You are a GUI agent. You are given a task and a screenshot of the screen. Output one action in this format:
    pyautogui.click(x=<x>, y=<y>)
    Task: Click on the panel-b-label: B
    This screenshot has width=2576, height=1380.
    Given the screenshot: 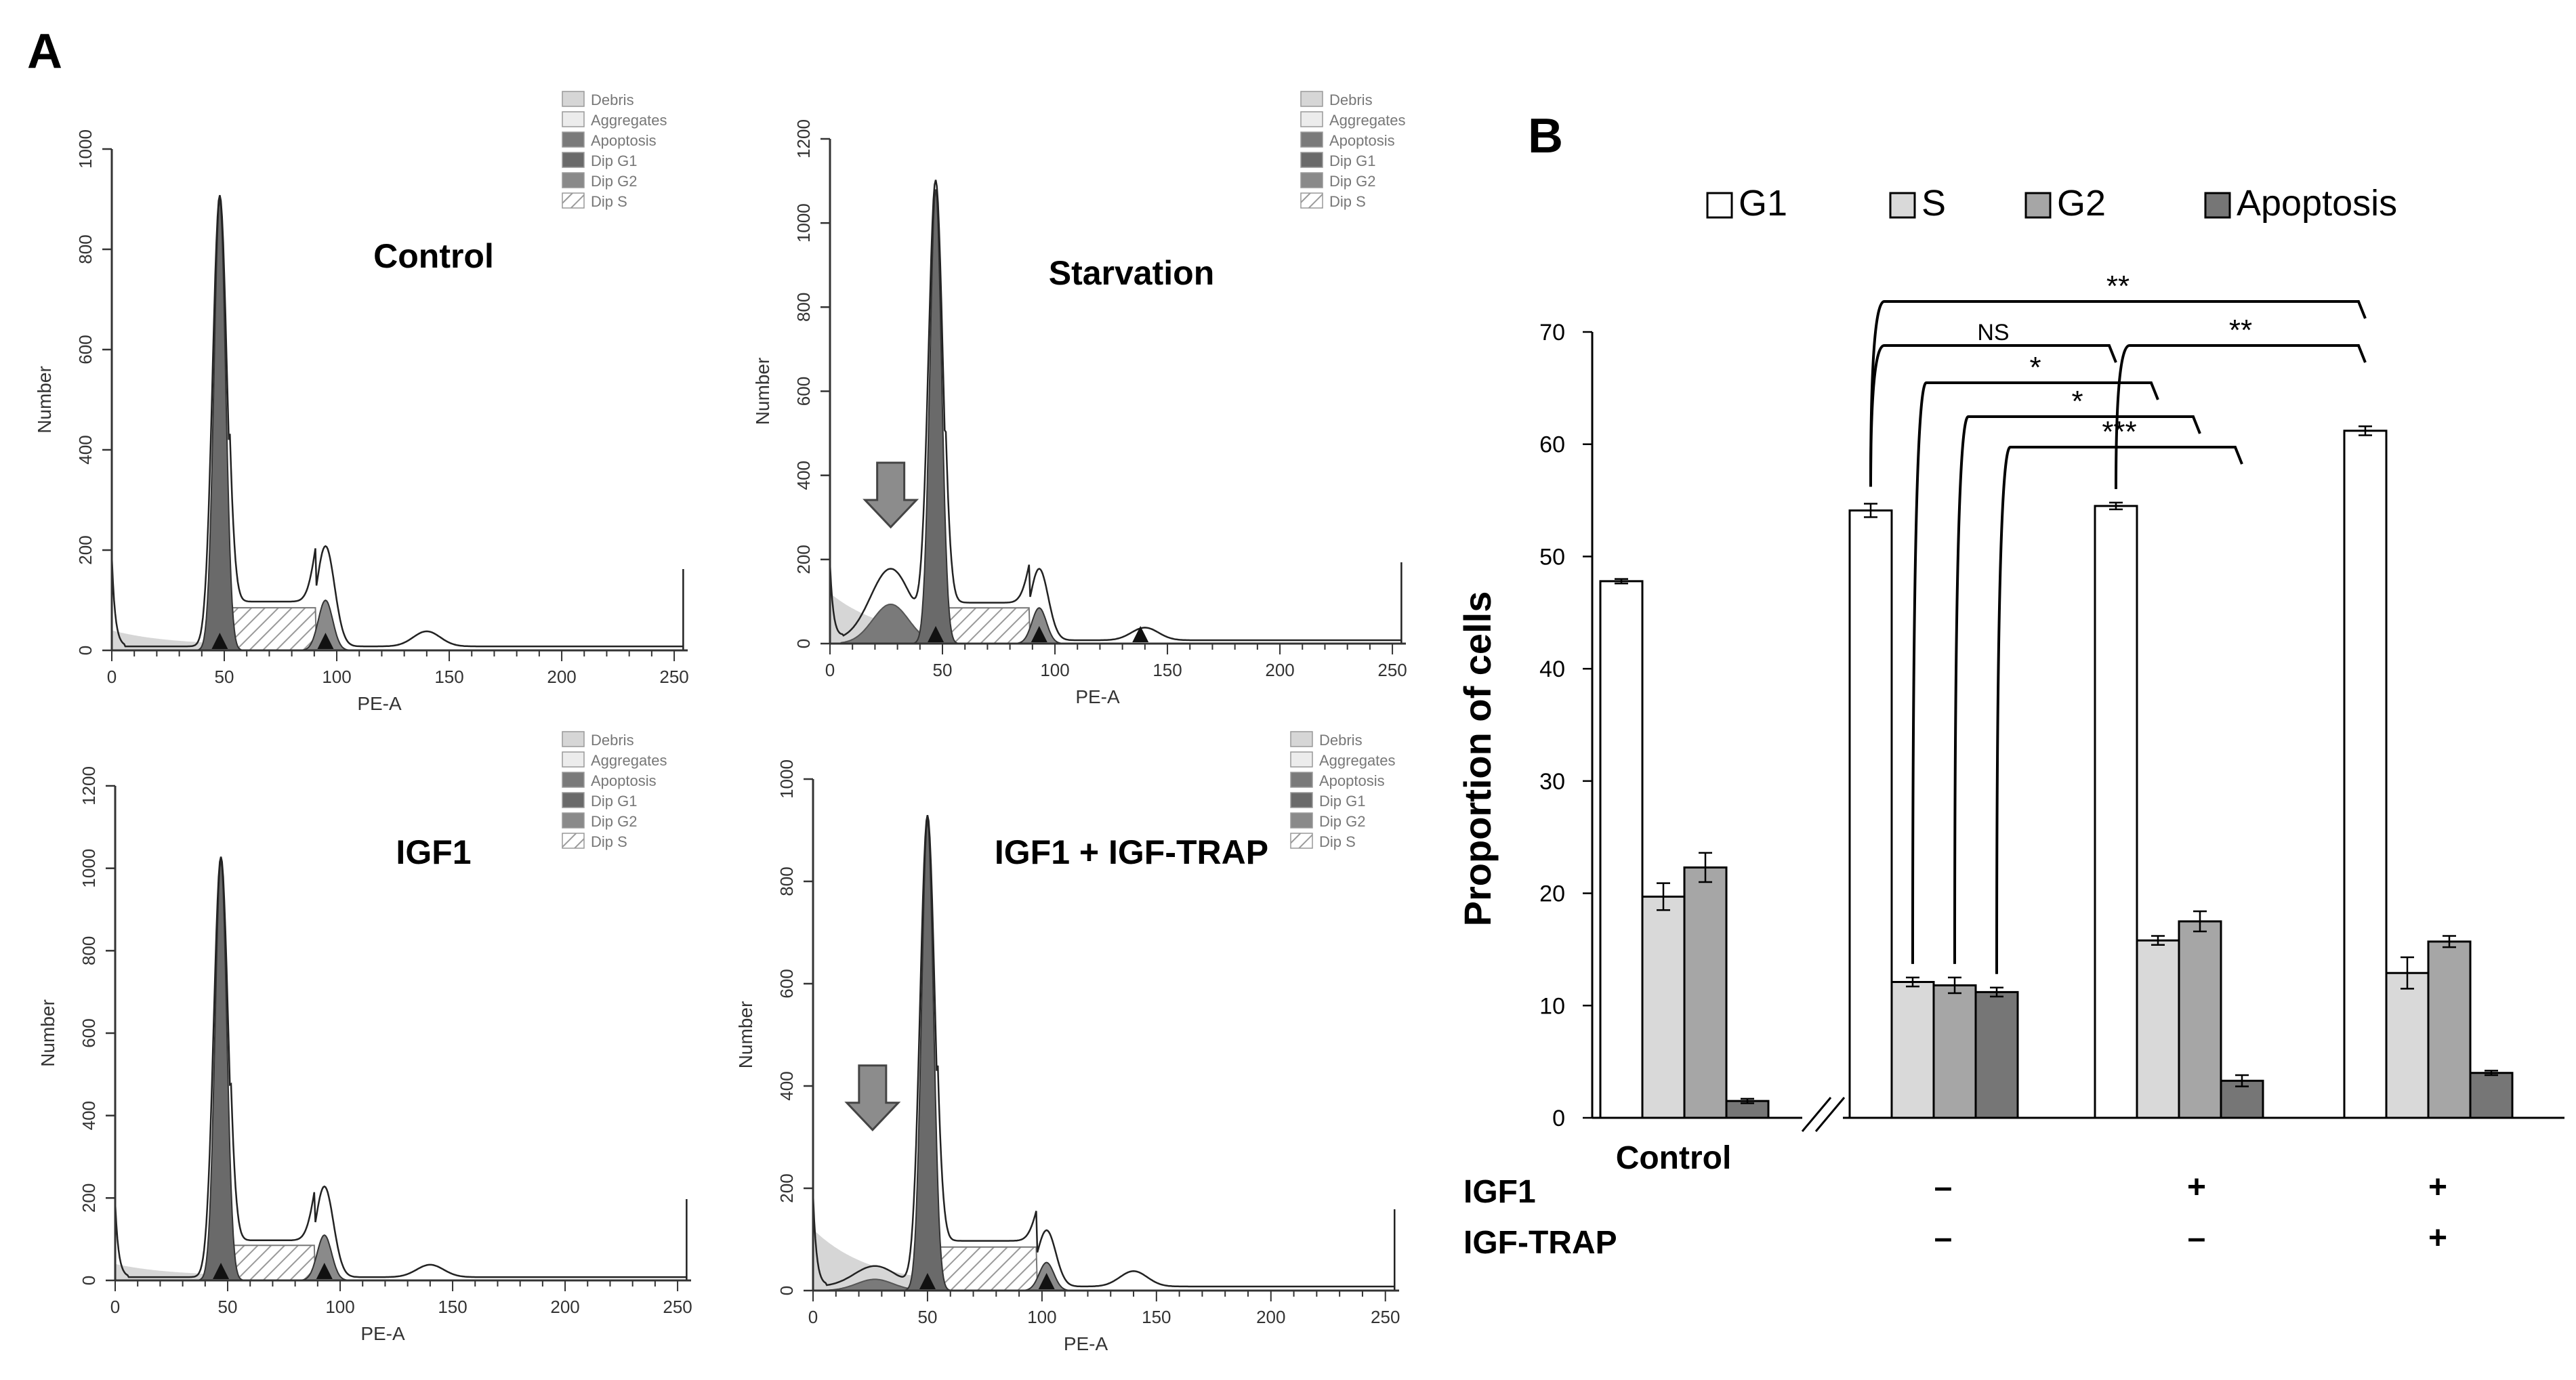 What is the action you would take?
    pyautogui.click(x=1545, y=136)
    